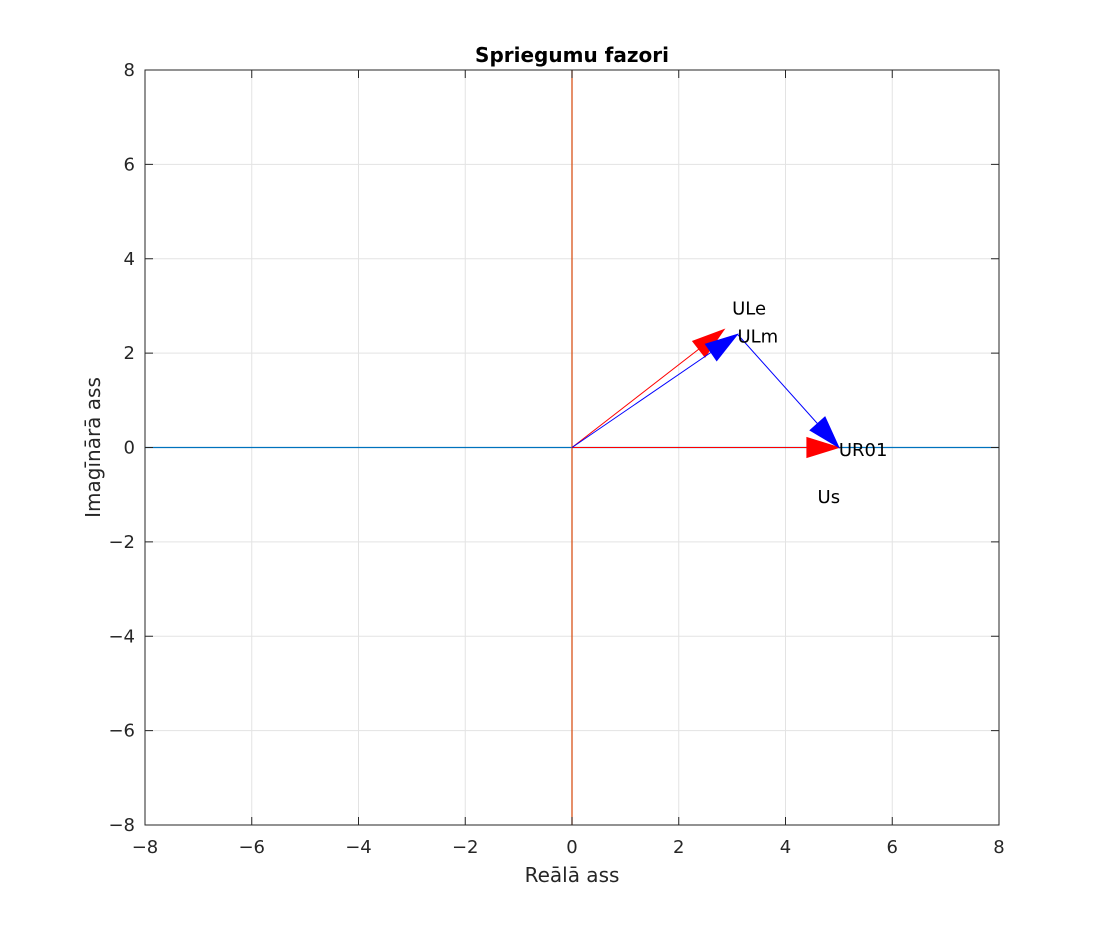 The height and width of the screenshot is (927, 1103). What do you see at coordinates (129, 70) in the screenshot?
I see `y-tick-label: 8` at bounding box center [129, 70].